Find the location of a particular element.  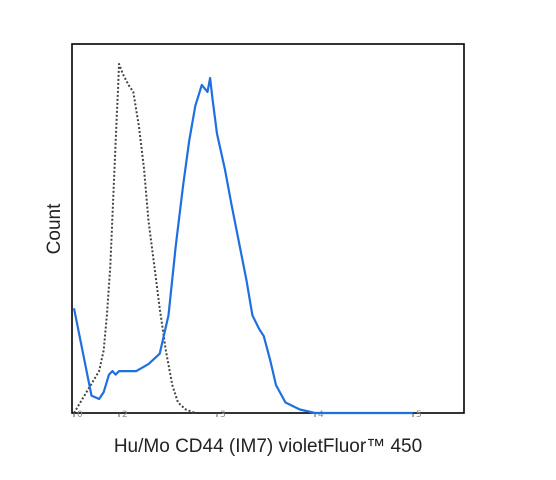

x-axis-title: Hu/Mo CD44 (IM7) violetFluor™ 450 is located at coordinates (268, 446).